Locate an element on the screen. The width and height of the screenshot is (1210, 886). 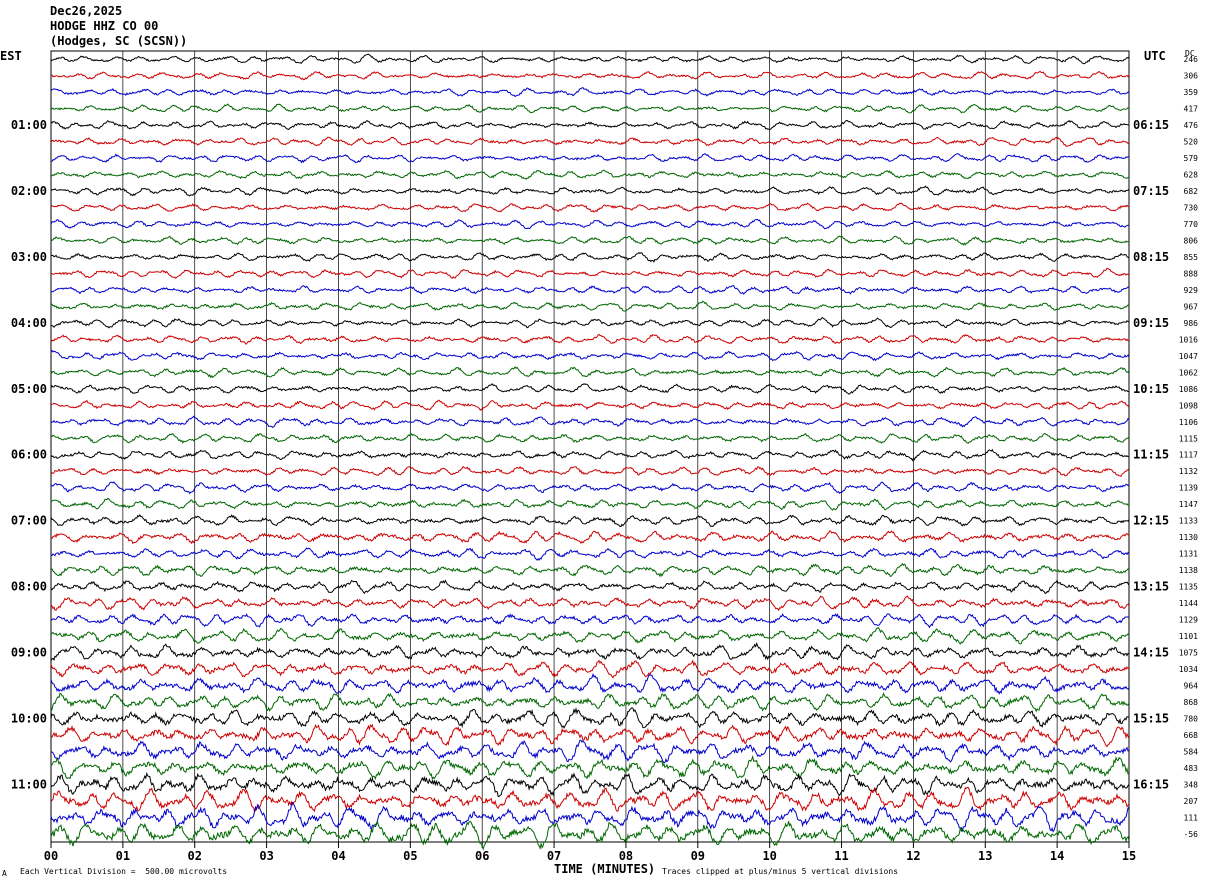
dc-offset-label: 1117 is located at coordinates (1188, 455).